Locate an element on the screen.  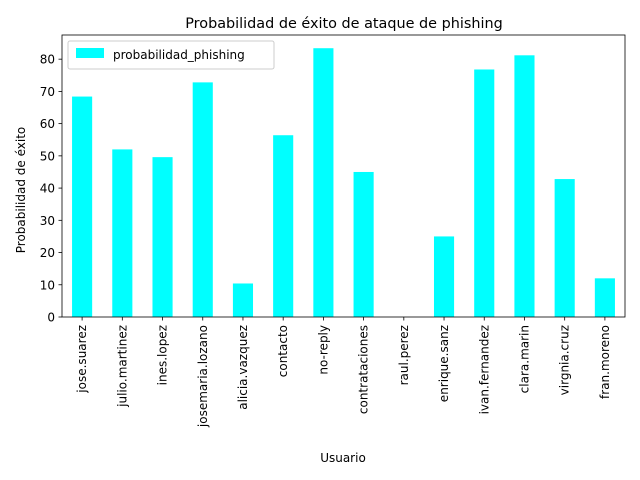
y-tick-label: 60 is located at coordinates (47, 124).